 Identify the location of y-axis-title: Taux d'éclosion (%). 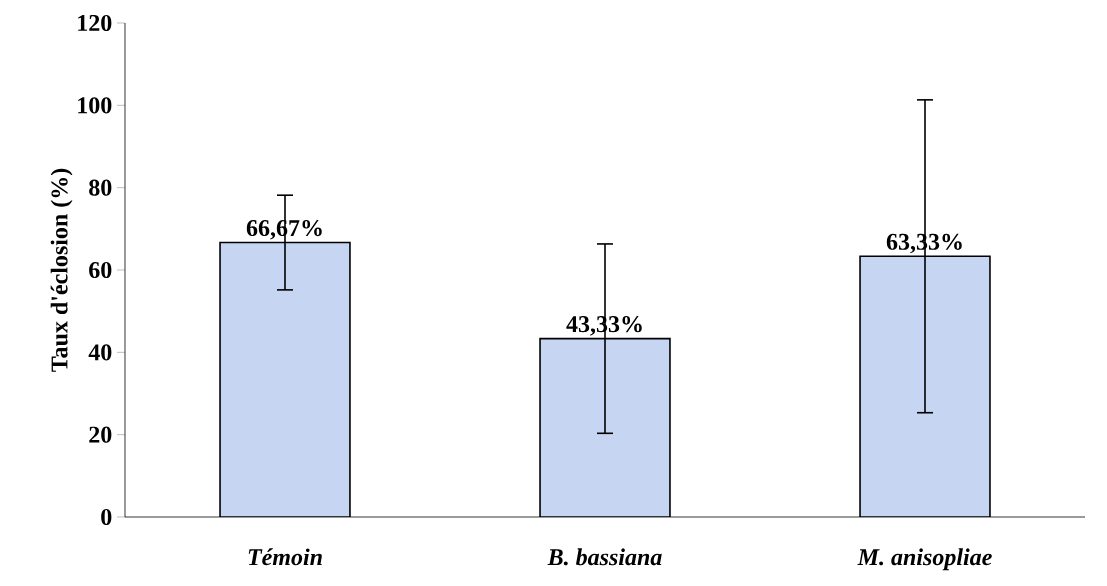
(61, 270).